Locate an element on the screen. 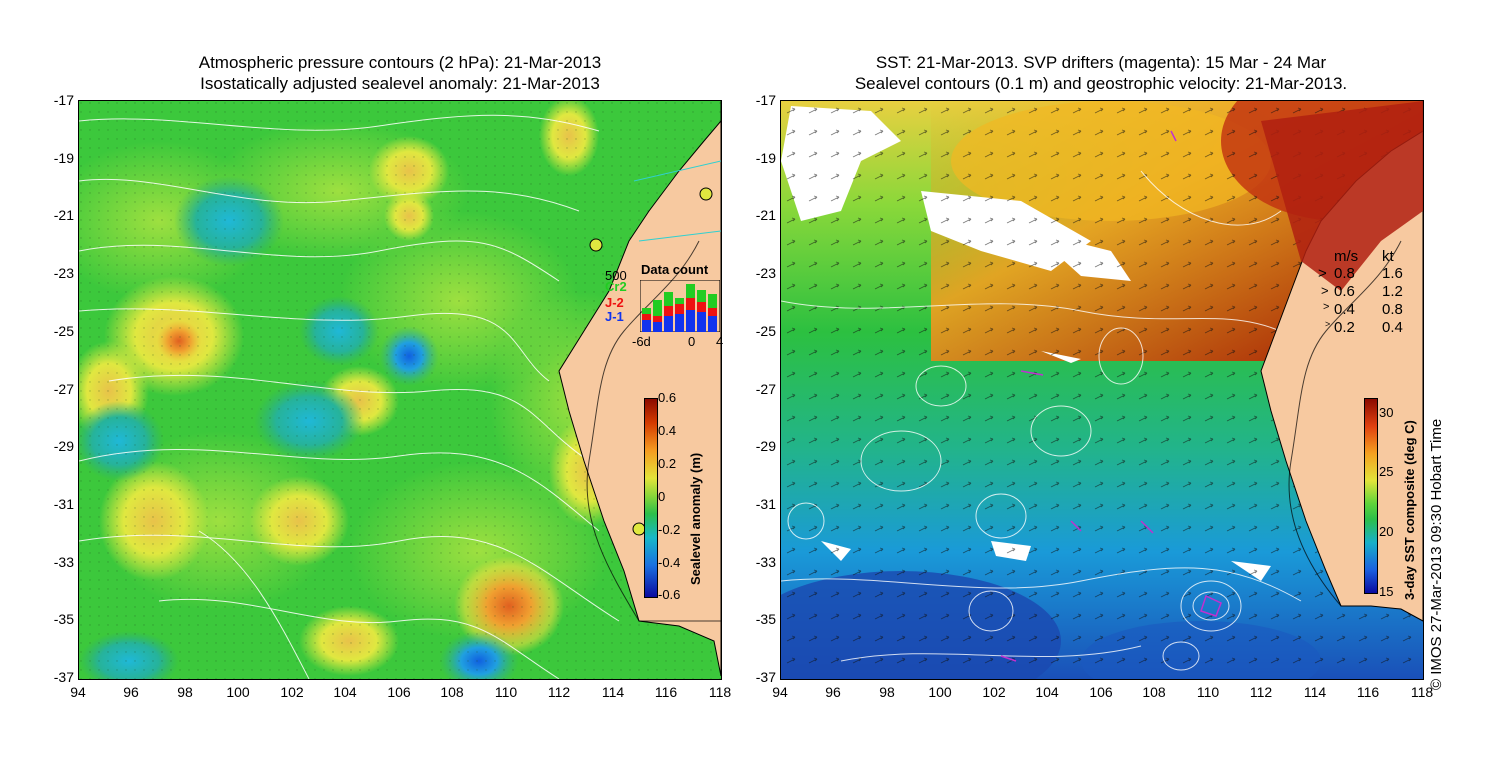  lon-tick: 94 is located at coordinates (78, 692).